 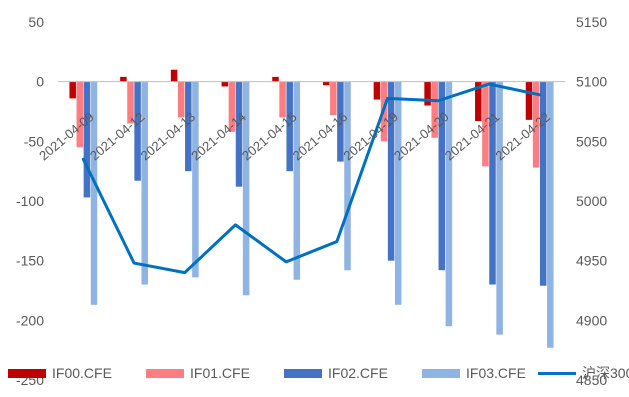 I want to click on y-left-tick-label: -100, so click(x=30, y=201).